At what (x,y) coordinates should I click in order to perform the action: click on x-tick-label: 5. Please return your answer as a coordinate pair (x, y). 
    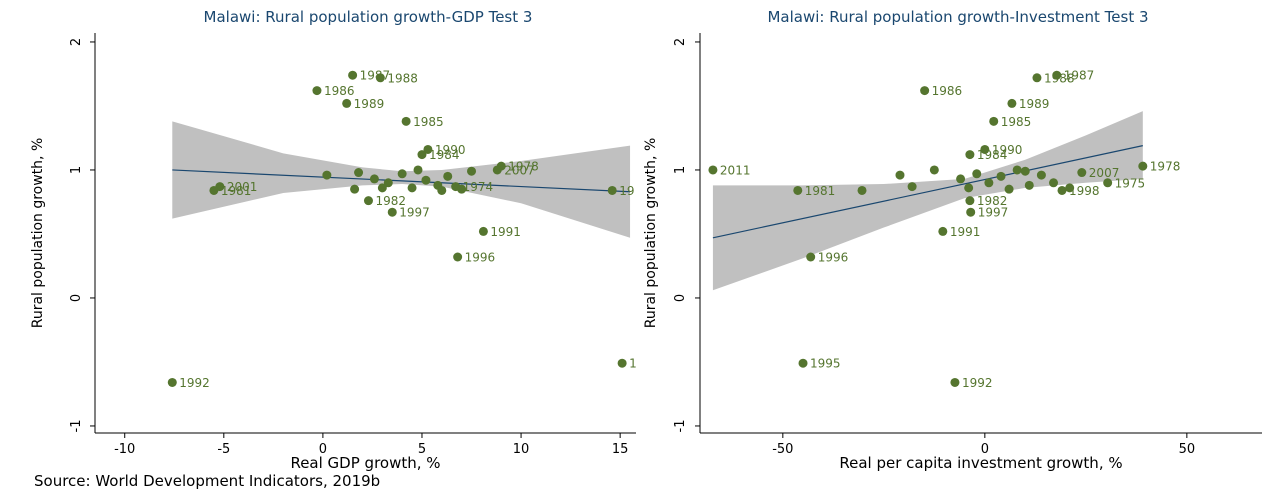
    Looking at the image, I should click on (422, 449).